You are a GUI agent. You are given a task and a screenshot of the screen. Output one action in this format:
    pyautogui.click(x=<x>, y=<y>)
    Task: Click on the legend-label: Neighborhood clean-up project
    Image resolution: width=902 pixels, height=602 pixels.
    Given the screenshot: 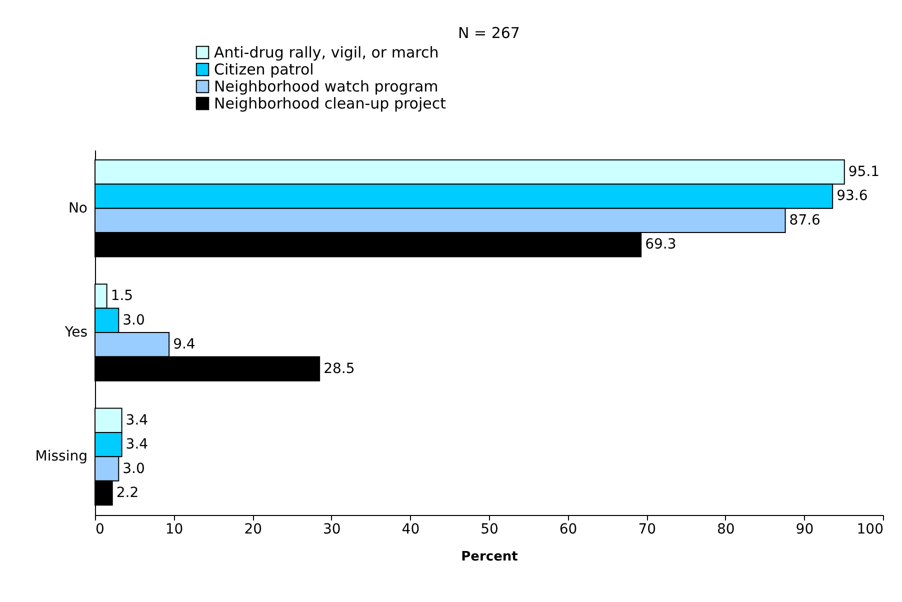 What is the action you would take?
    pyautogui.click(x=330, y=103)
    